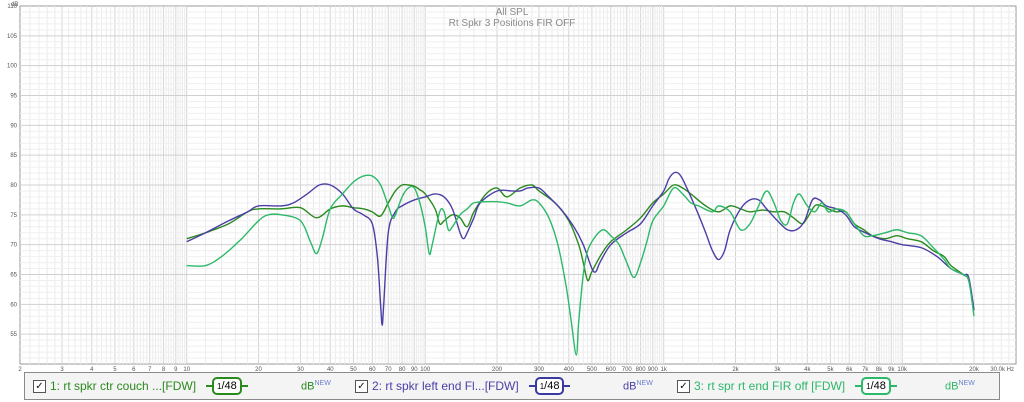 This screenshot has height=402, width=1024. What do you see at coordinates (353, 369) in the screenshot?
I see `x-tick-label-12: 50` at bounding box center [353, 369].